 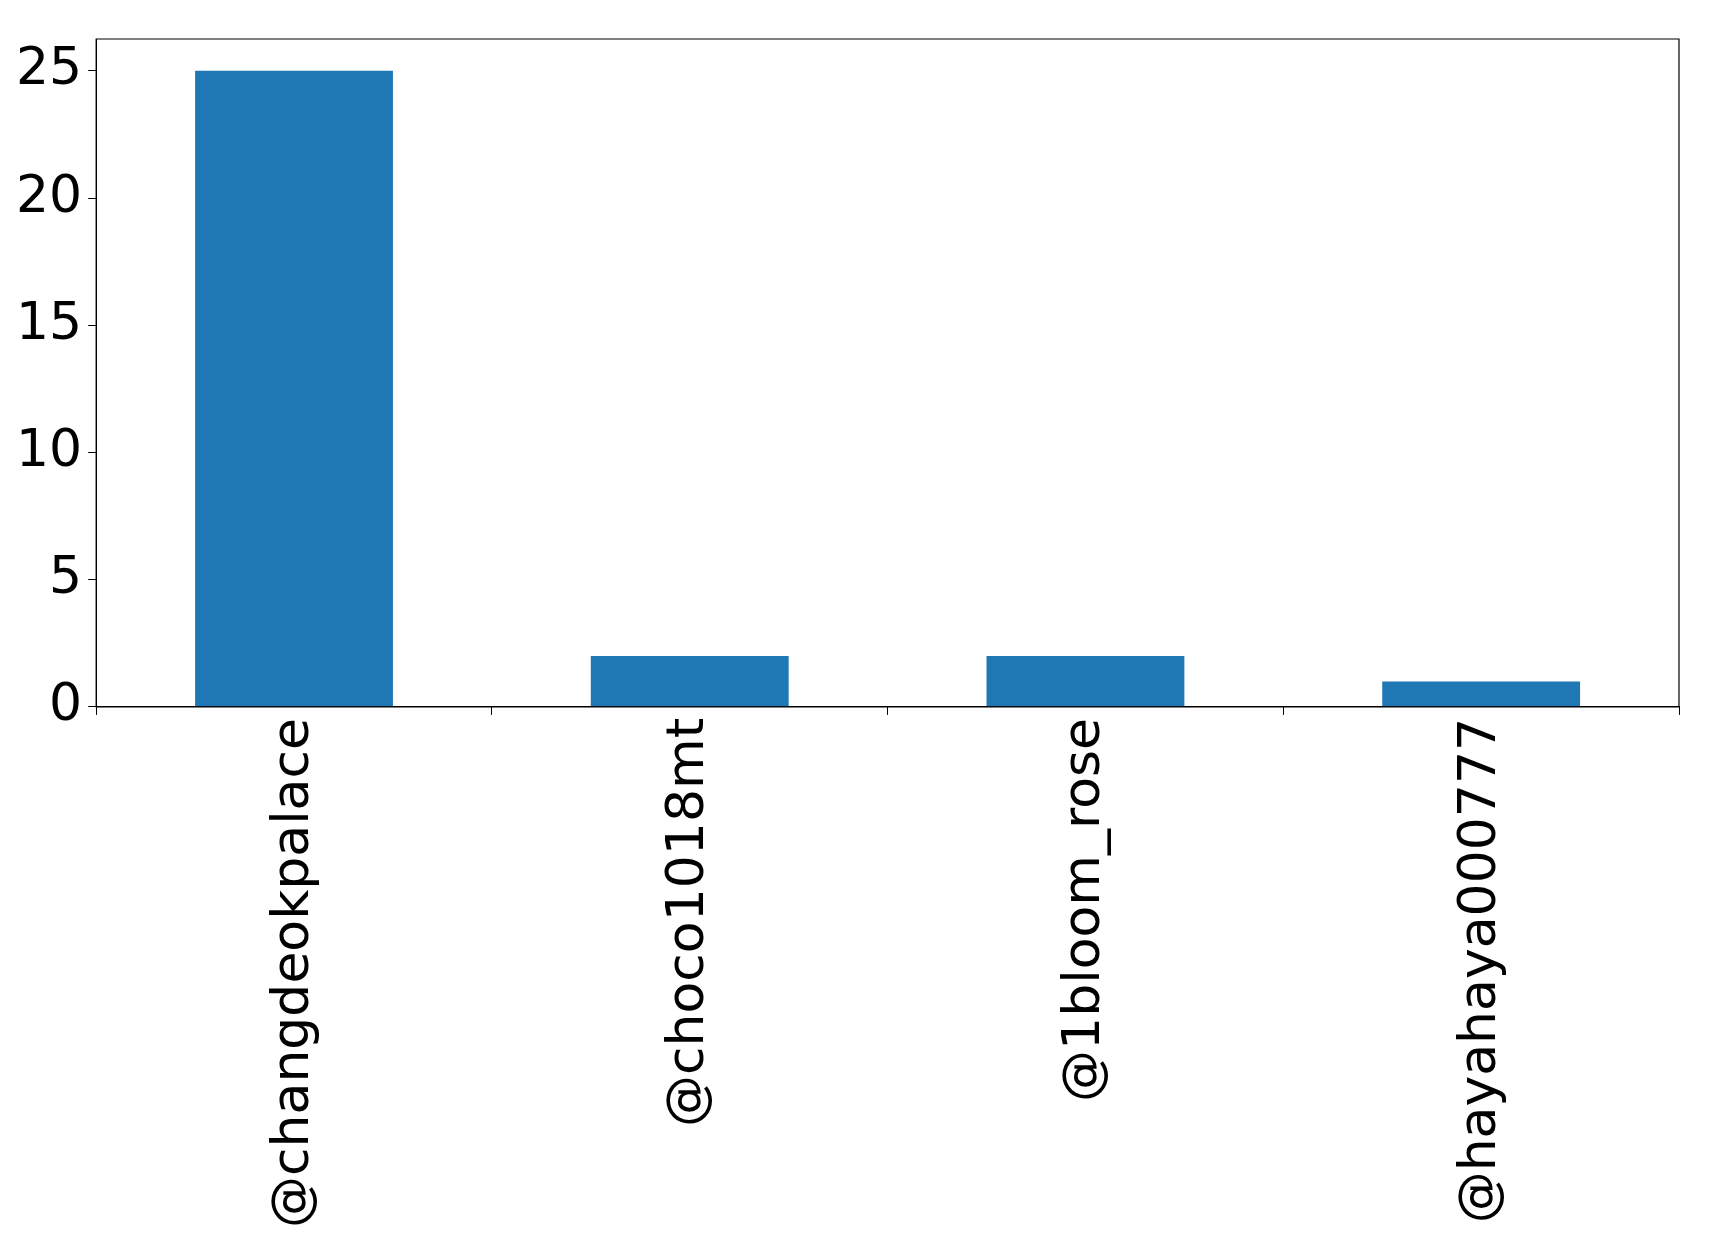 I want to click on x-tick-label: @hayahaya000777, so click(x=1476, y=970).